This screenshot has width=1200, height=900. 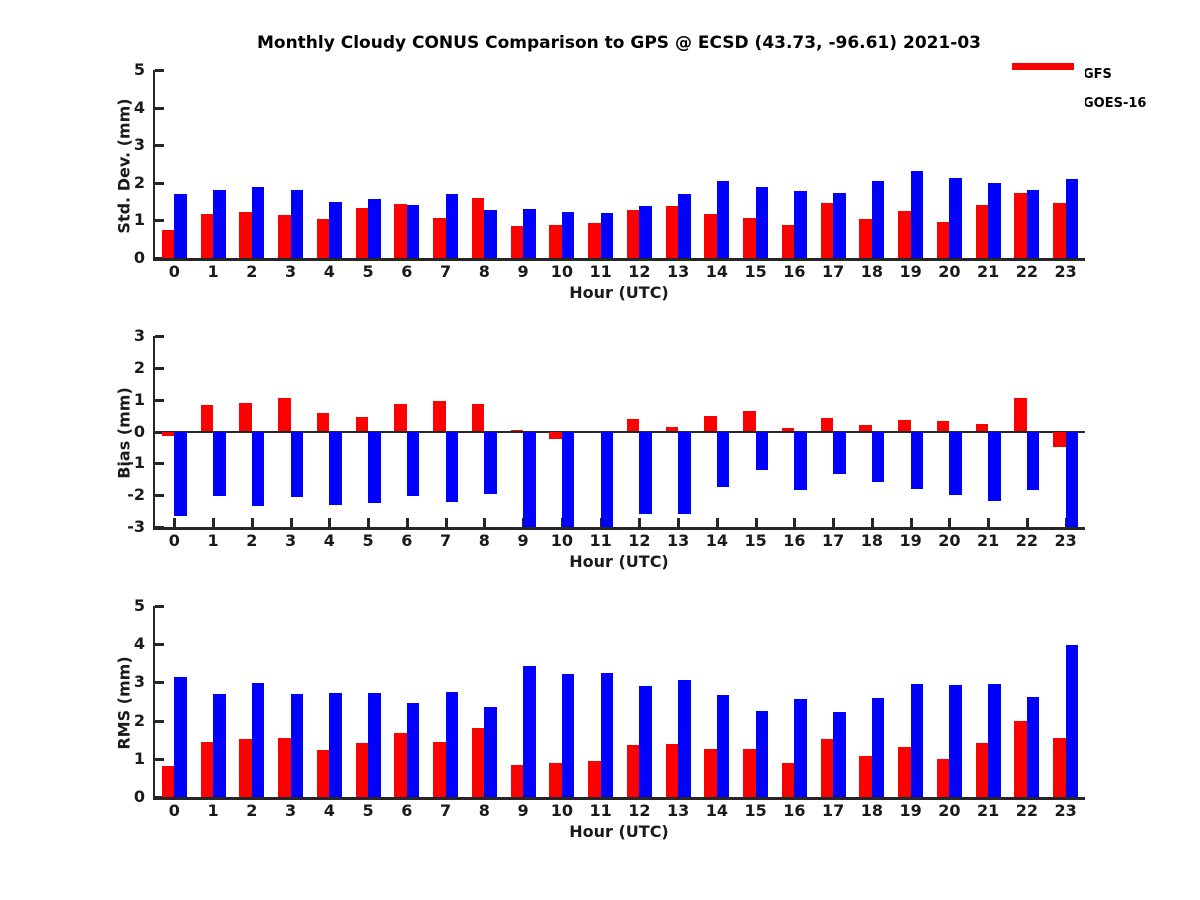 What do you see at coordinates (291, 810) in the screenshot?
I see `x-tick-label: 3` at bounding box center [291, 810].